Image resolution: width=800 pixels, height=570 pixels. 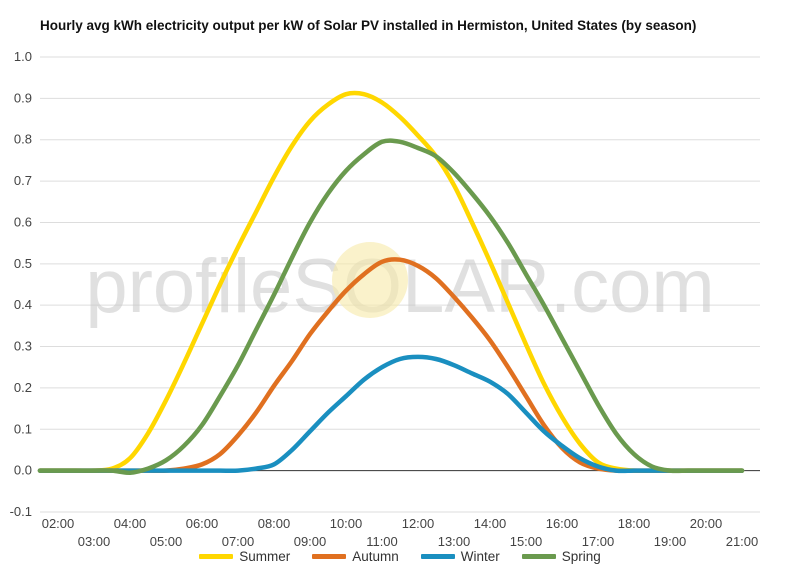 What do you see at coordinates (23, 346) in the screenshot?
I see `y-tick-label: 0.3` at bounding box center [23, 346].